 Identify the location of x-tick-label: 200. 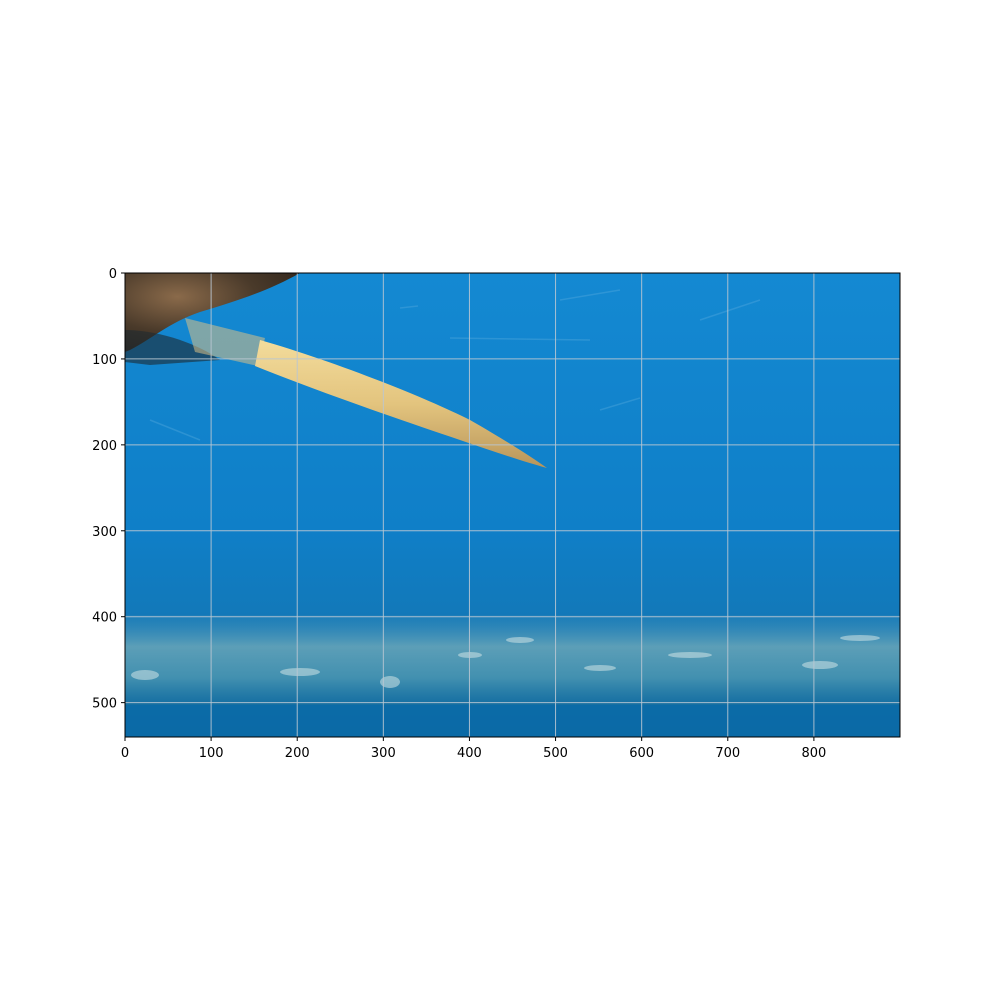
(297, 753).